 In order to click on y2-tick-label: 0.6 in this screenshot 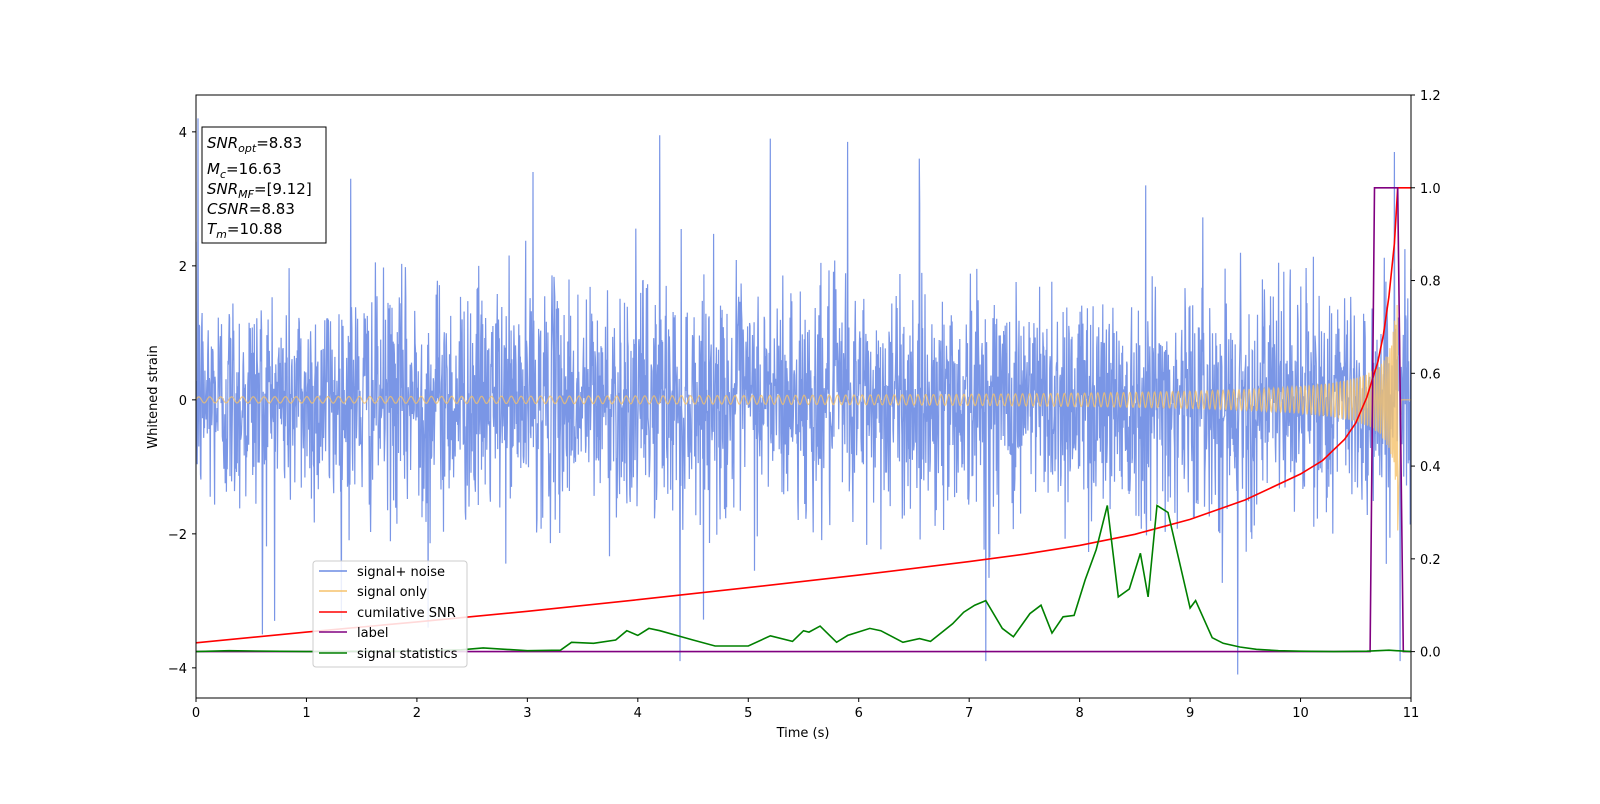, I will do `click(1430, 374)`.